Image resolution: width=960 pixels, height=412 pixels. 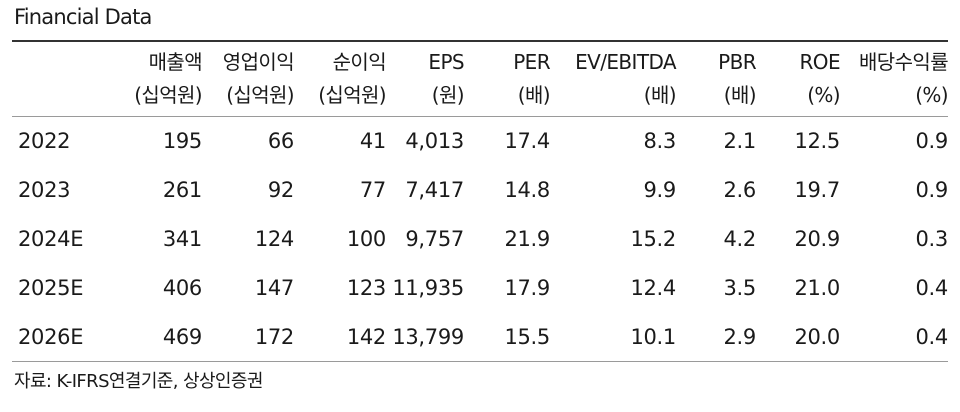 What do you see at coordinates (83, 17) in the screenshot?
I see `table-title: Financial Data` at bounding box center [83, 17].